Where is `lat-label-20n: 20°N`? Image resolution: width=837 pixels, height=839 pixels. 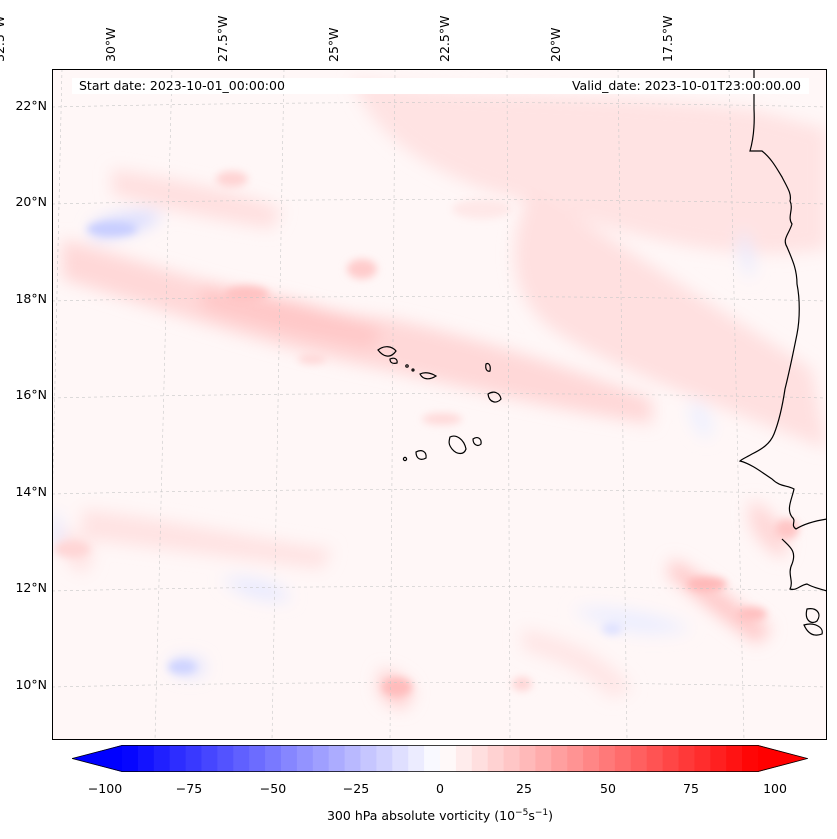 lat-label-20n: 20°N is located at coordinates (31, 201).